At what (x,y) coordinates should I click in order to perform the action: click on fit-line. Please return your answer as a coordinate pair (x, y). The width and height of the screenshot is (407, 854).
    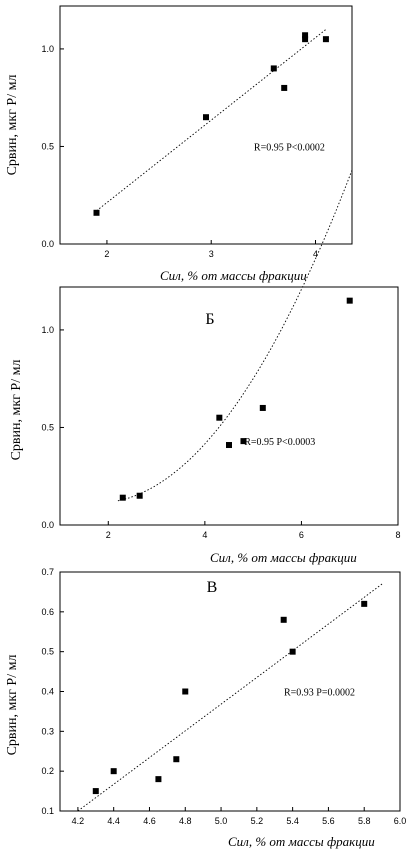
    Looking at the image, I should click on (211, 120).